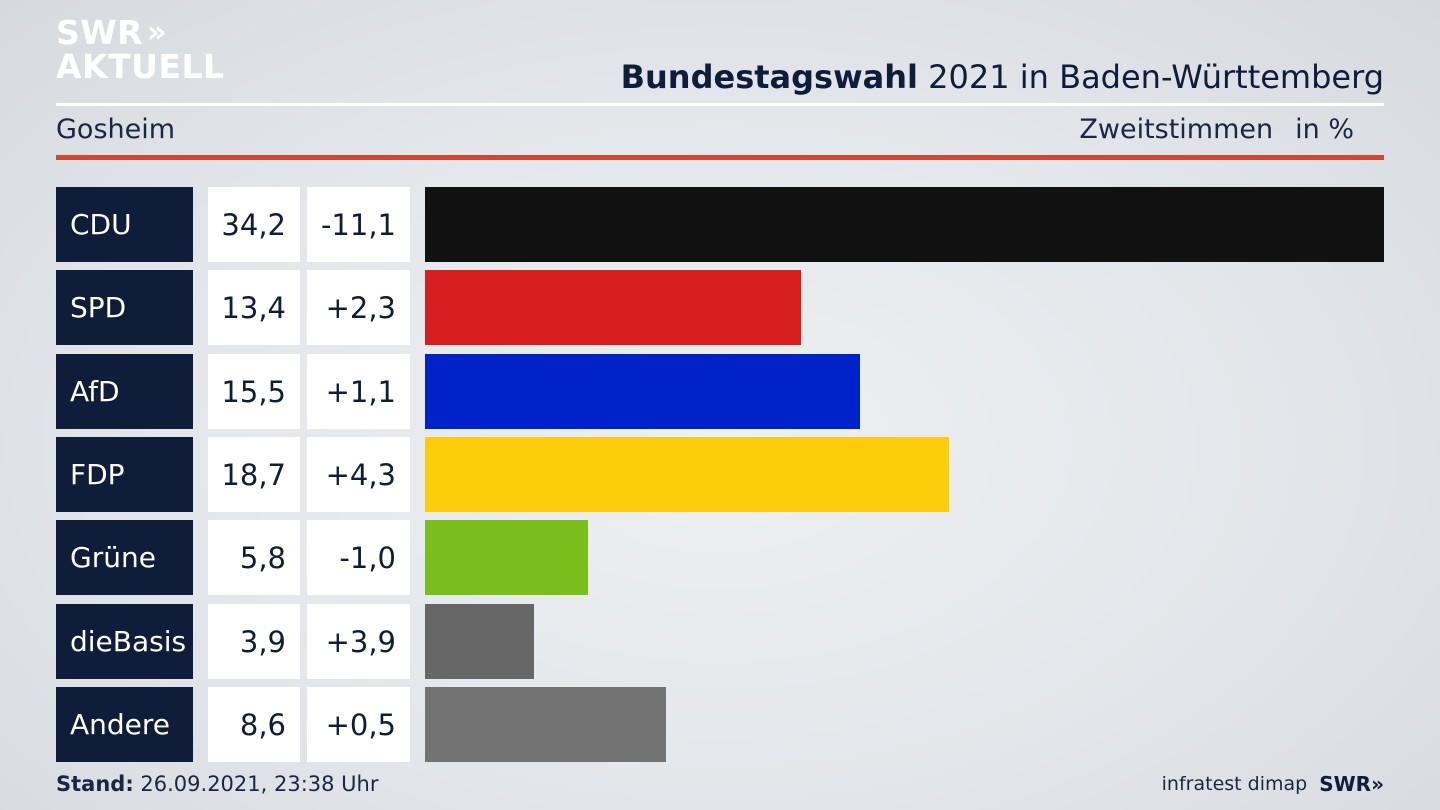 The height and width of the screenshot is (810, 1440). What do you see at coordinates (124, 557) in the screenshot?
I see `party-label: Grüne` at bounding box center [124, 557].